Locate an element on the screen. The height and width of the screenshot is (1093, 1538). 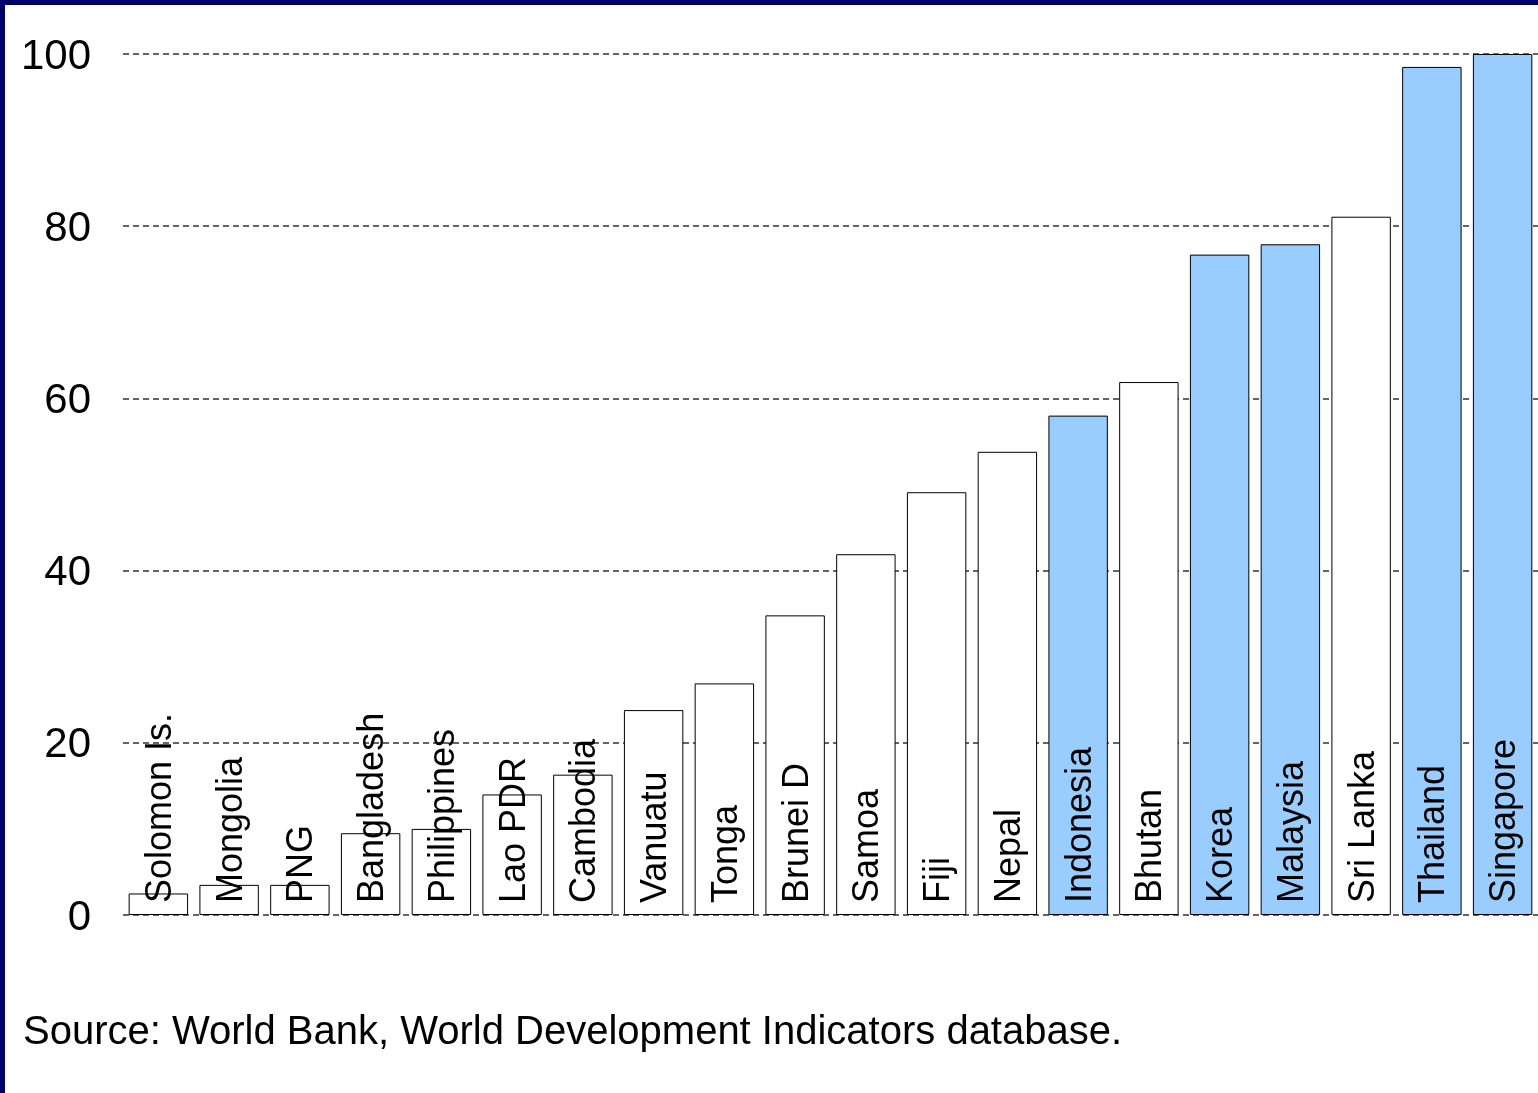
x-tick-label: Lao PDR is located at coordinates (512, 829).